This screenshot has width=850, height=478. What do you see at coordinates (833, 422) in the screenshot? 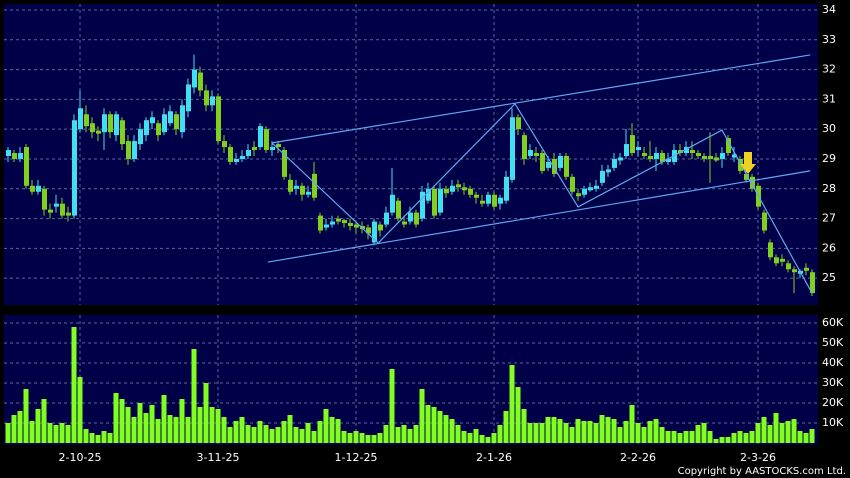
I see `volume-tick-label: 10K` at bounding box center [833, 422].